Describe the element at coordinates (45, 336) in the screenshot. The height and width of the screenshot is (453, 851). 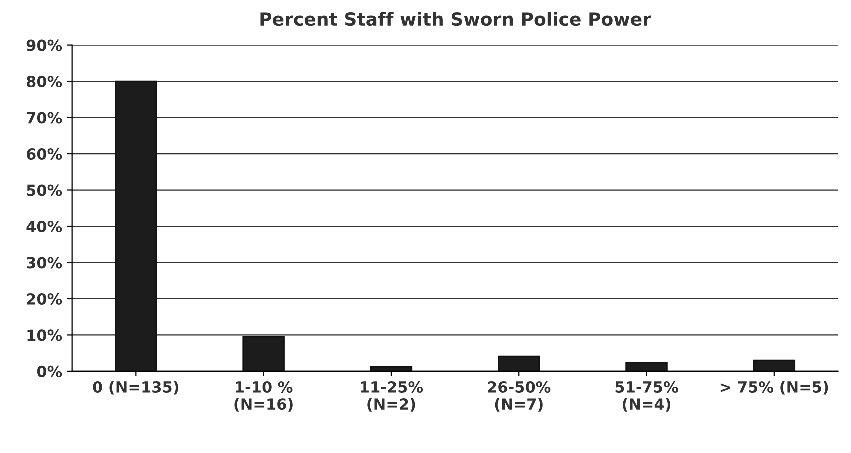
I see `y-tick-label: 10%` at that location.